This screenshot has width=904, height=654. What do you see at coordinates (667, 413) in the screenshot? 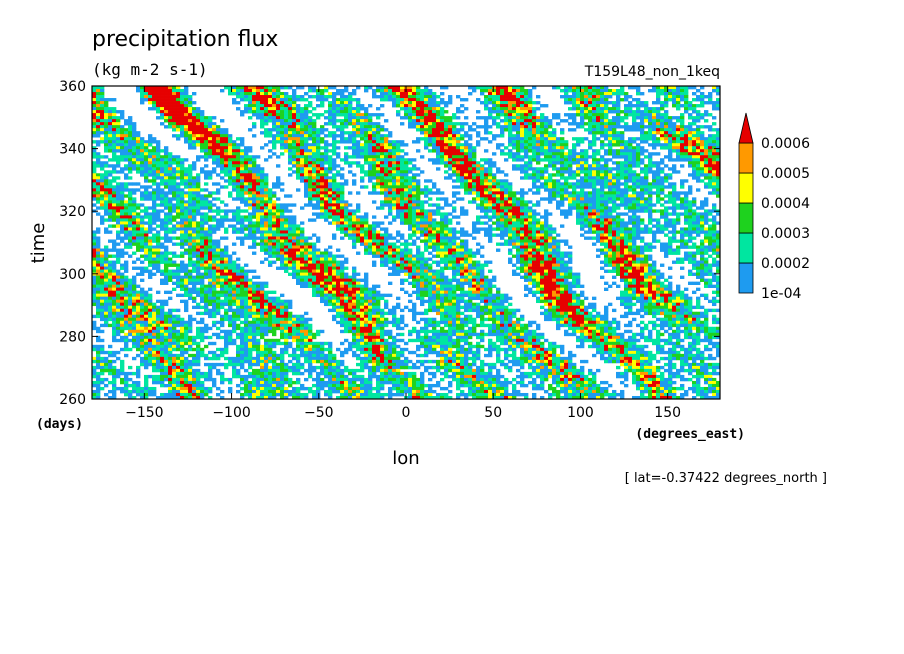
I see `x-tick-label: 150` at bounding box center [667, 413].